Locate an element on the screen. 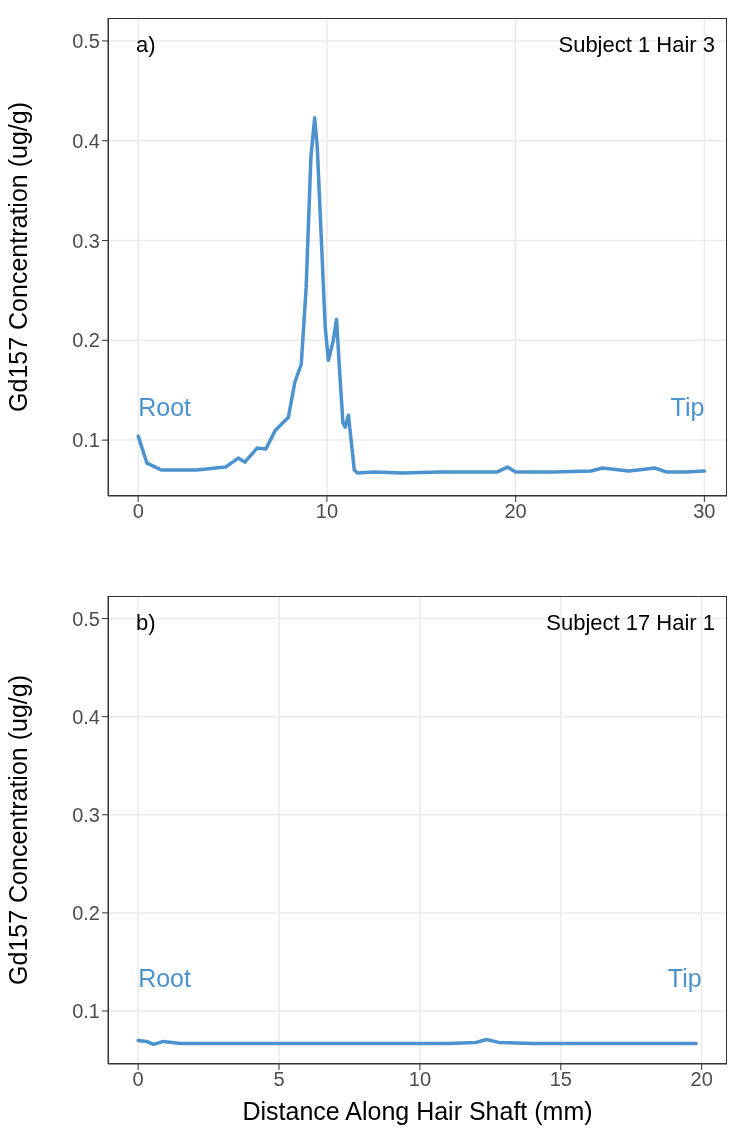  x-tick-label: 15 is located at coordinates (560, 1079).